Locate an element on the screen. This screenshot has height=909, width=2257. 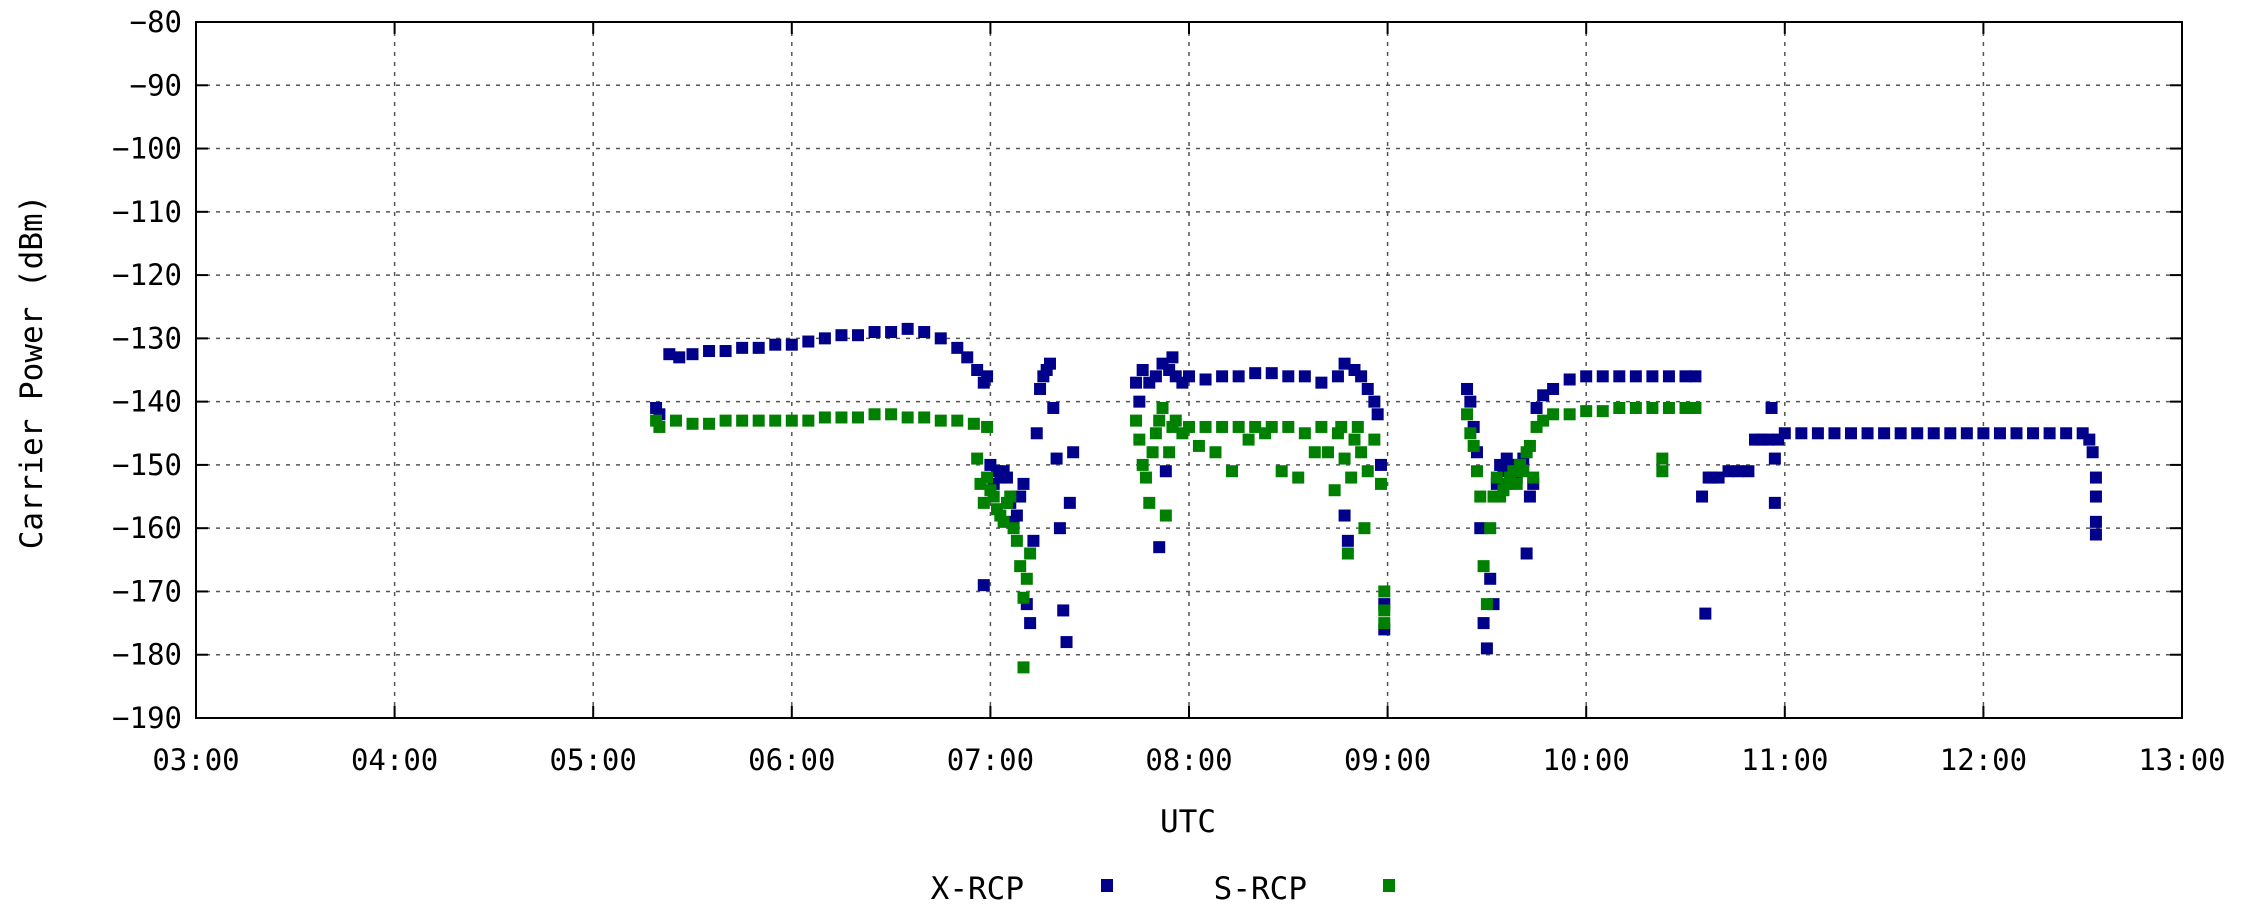
y-tick-label: −90 is located at coordinates (156, 85).